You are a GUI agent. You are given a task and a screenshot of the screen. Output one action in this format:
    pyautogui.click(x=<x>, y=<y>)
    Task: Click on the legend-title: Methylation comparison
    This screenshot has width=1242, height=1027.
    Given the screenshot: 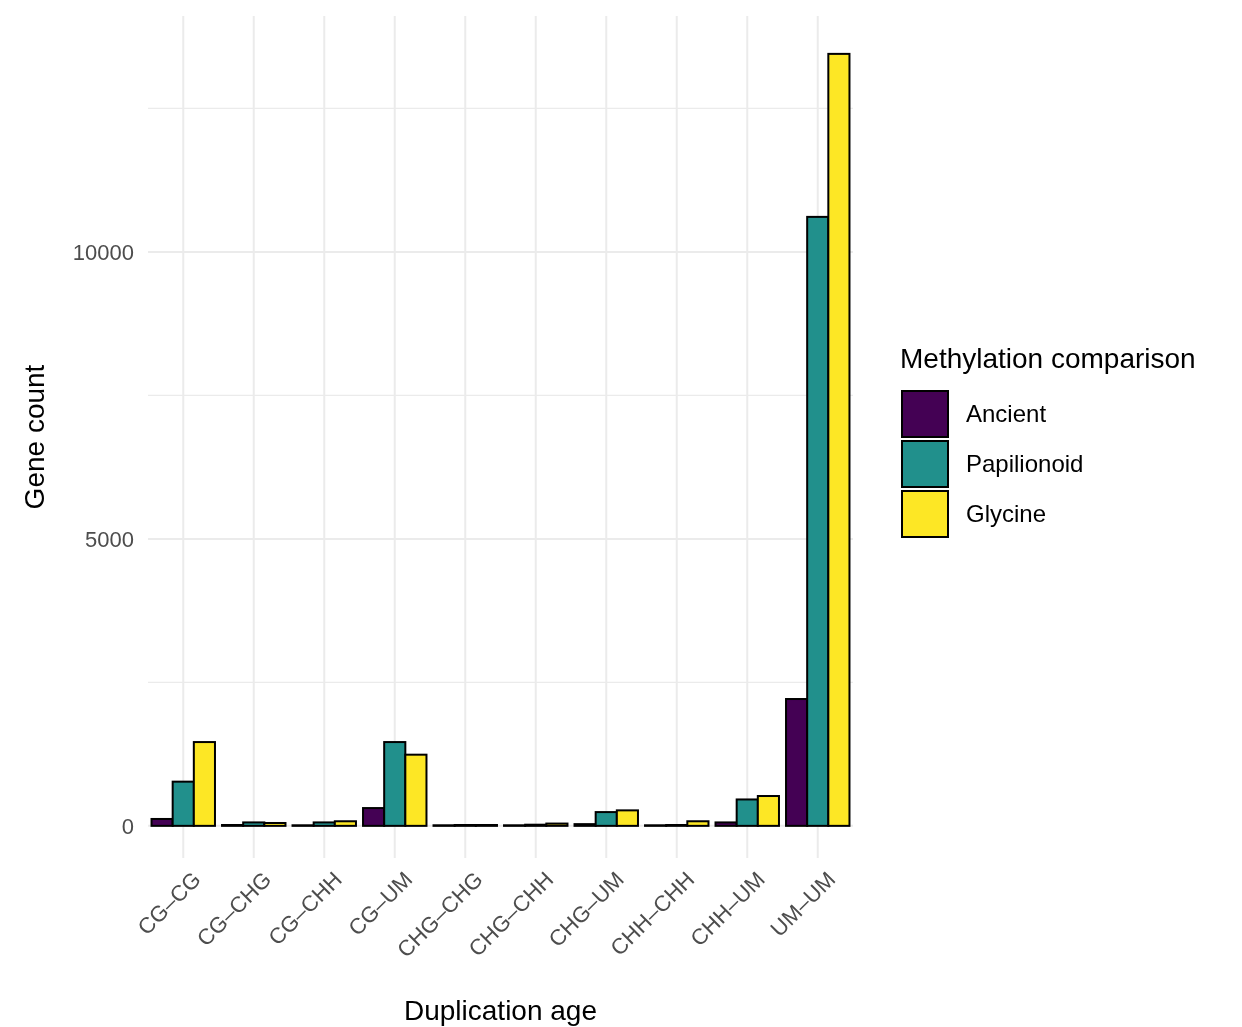 What is the action you would take?
    pyautogui.click(x=1048, y=358)
    